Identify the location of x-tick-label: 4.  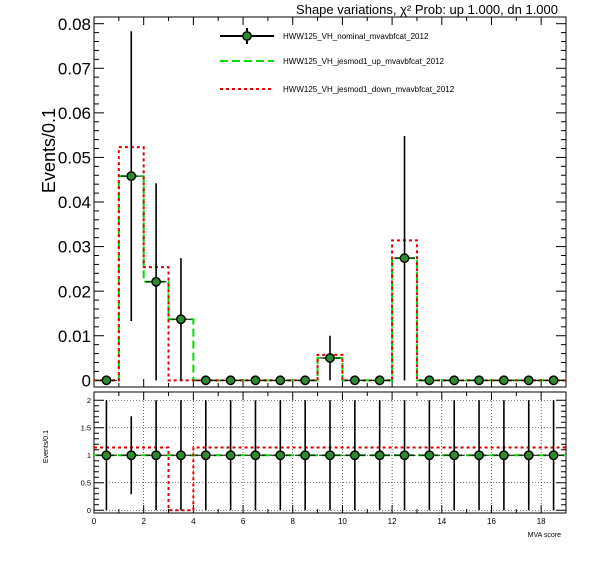
(193, 521).